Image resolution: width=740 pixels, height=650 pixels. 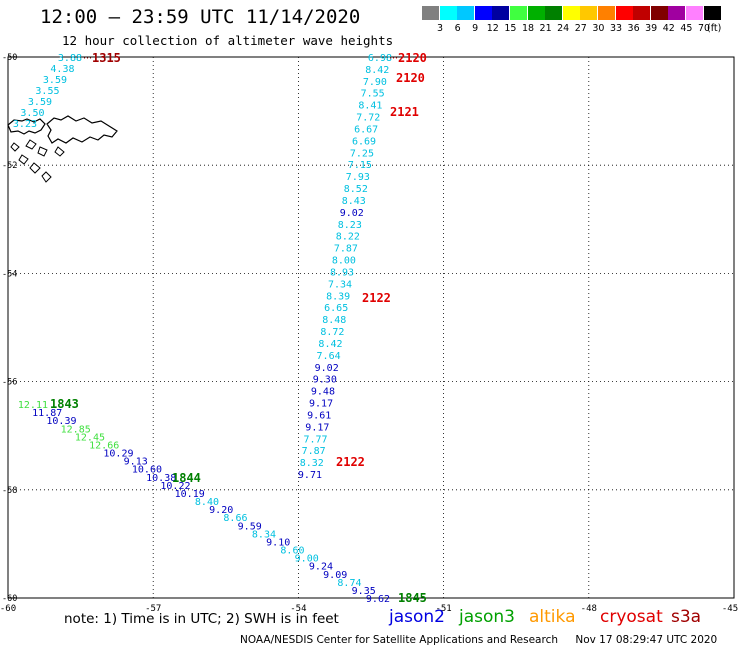 What do you see at coordinates (9, 599) in the screenshot?
I see `lat-tick-label: -60` at bounding box center [9, 599].